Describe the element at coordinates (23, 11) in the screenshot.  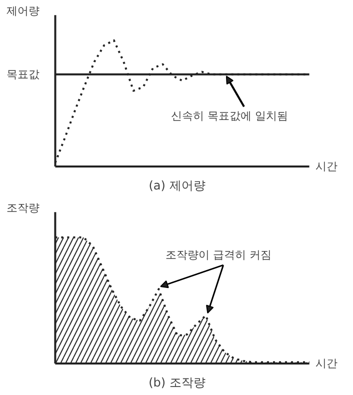
I see `y-axis-title: 제어량` at that location.